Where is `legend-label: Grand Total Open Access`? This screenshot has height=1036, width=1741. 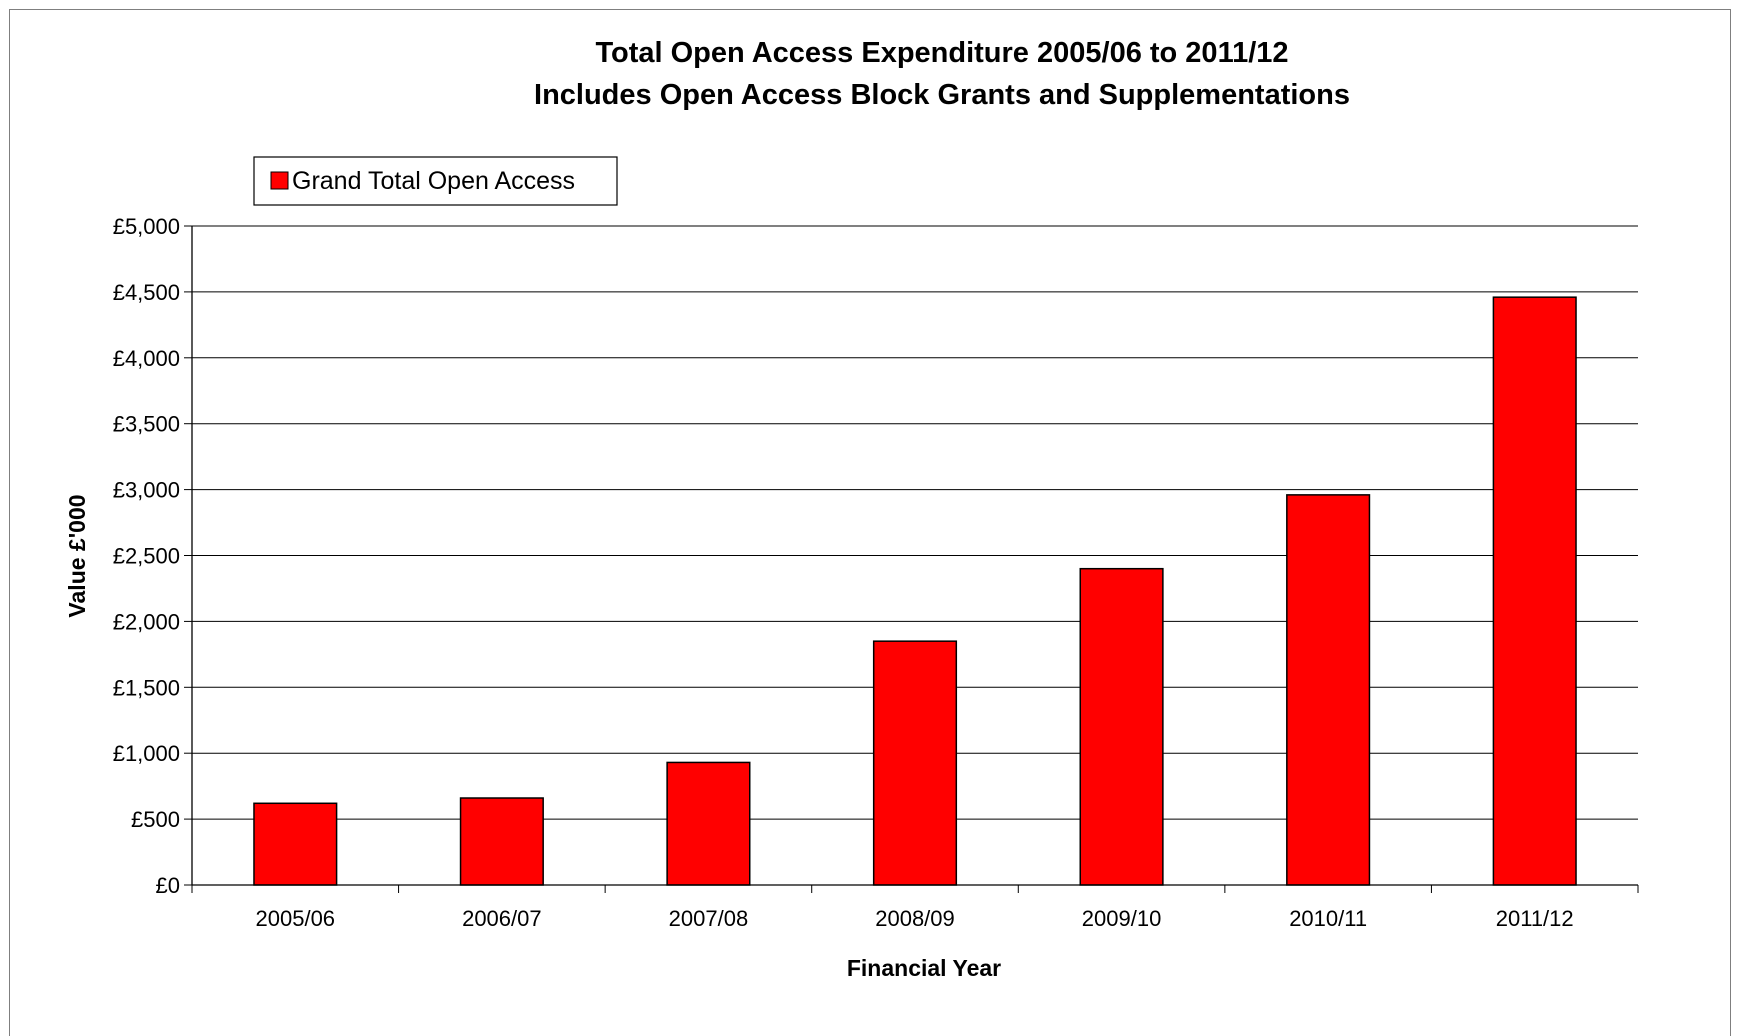
legend-label: Grand Total Open Access is located at coordinates (433, 181).